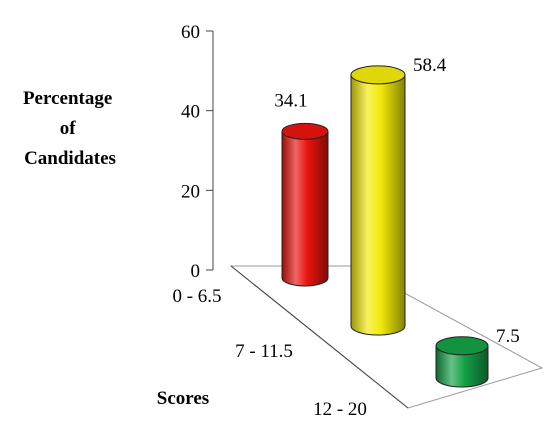 The image size is (545, 429). I want to click on y-axis-title-line-2: of, so click(68, 128).